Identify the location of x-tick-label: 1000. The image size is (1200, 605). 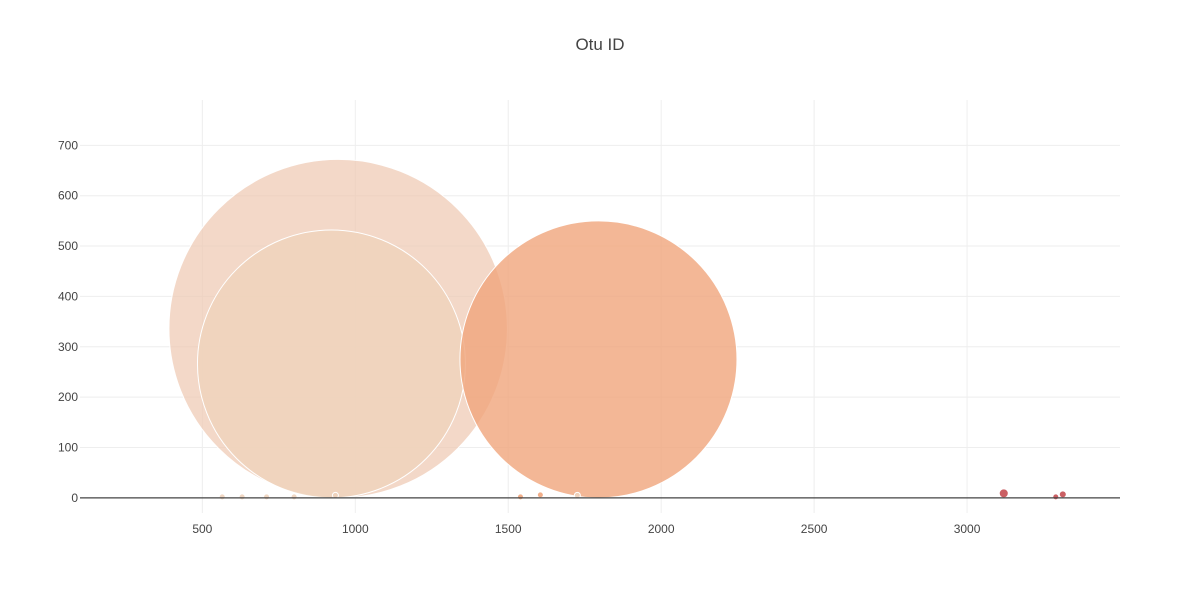
(355, 529).